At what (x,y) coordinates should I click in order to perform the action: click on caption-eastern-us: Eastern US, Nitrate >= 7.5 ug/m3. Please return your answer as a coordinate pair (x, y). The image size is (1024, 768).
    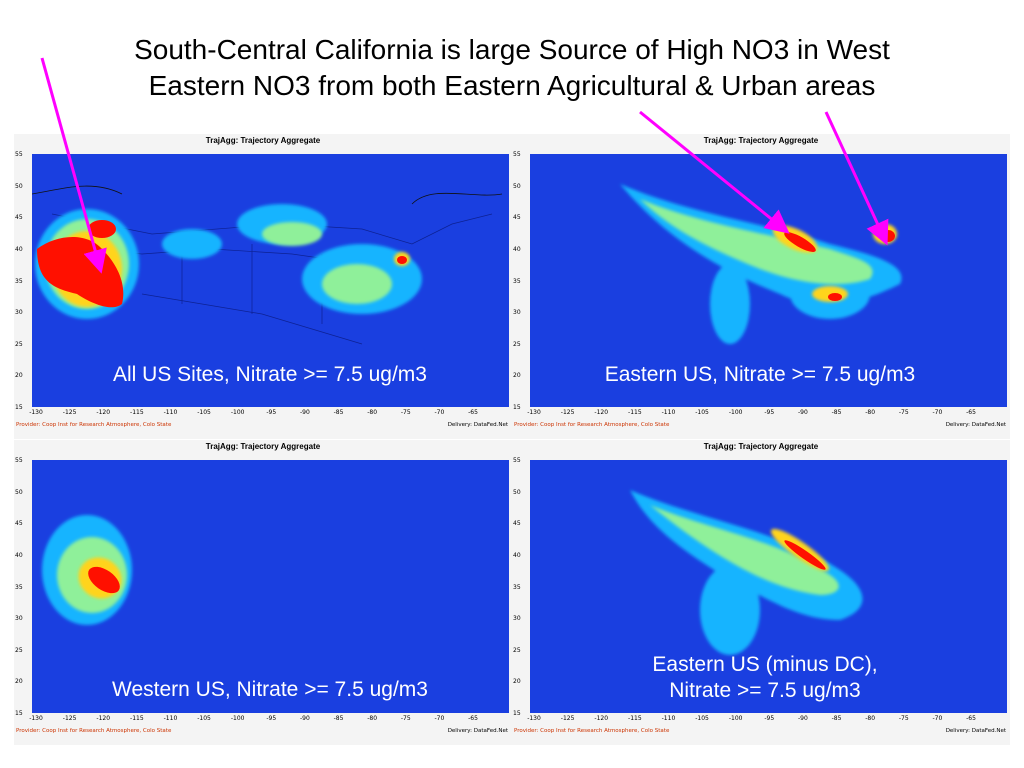
    Looking at the image, I should click on (760, 374).